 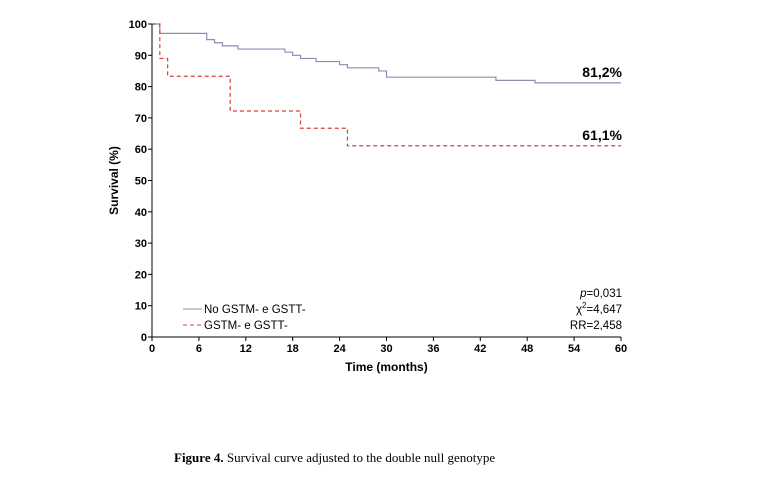 What do you see at coordinates (144, 338) in the screenshot?
I see `y-tick-label: 0` at bounding box center [144, 338].